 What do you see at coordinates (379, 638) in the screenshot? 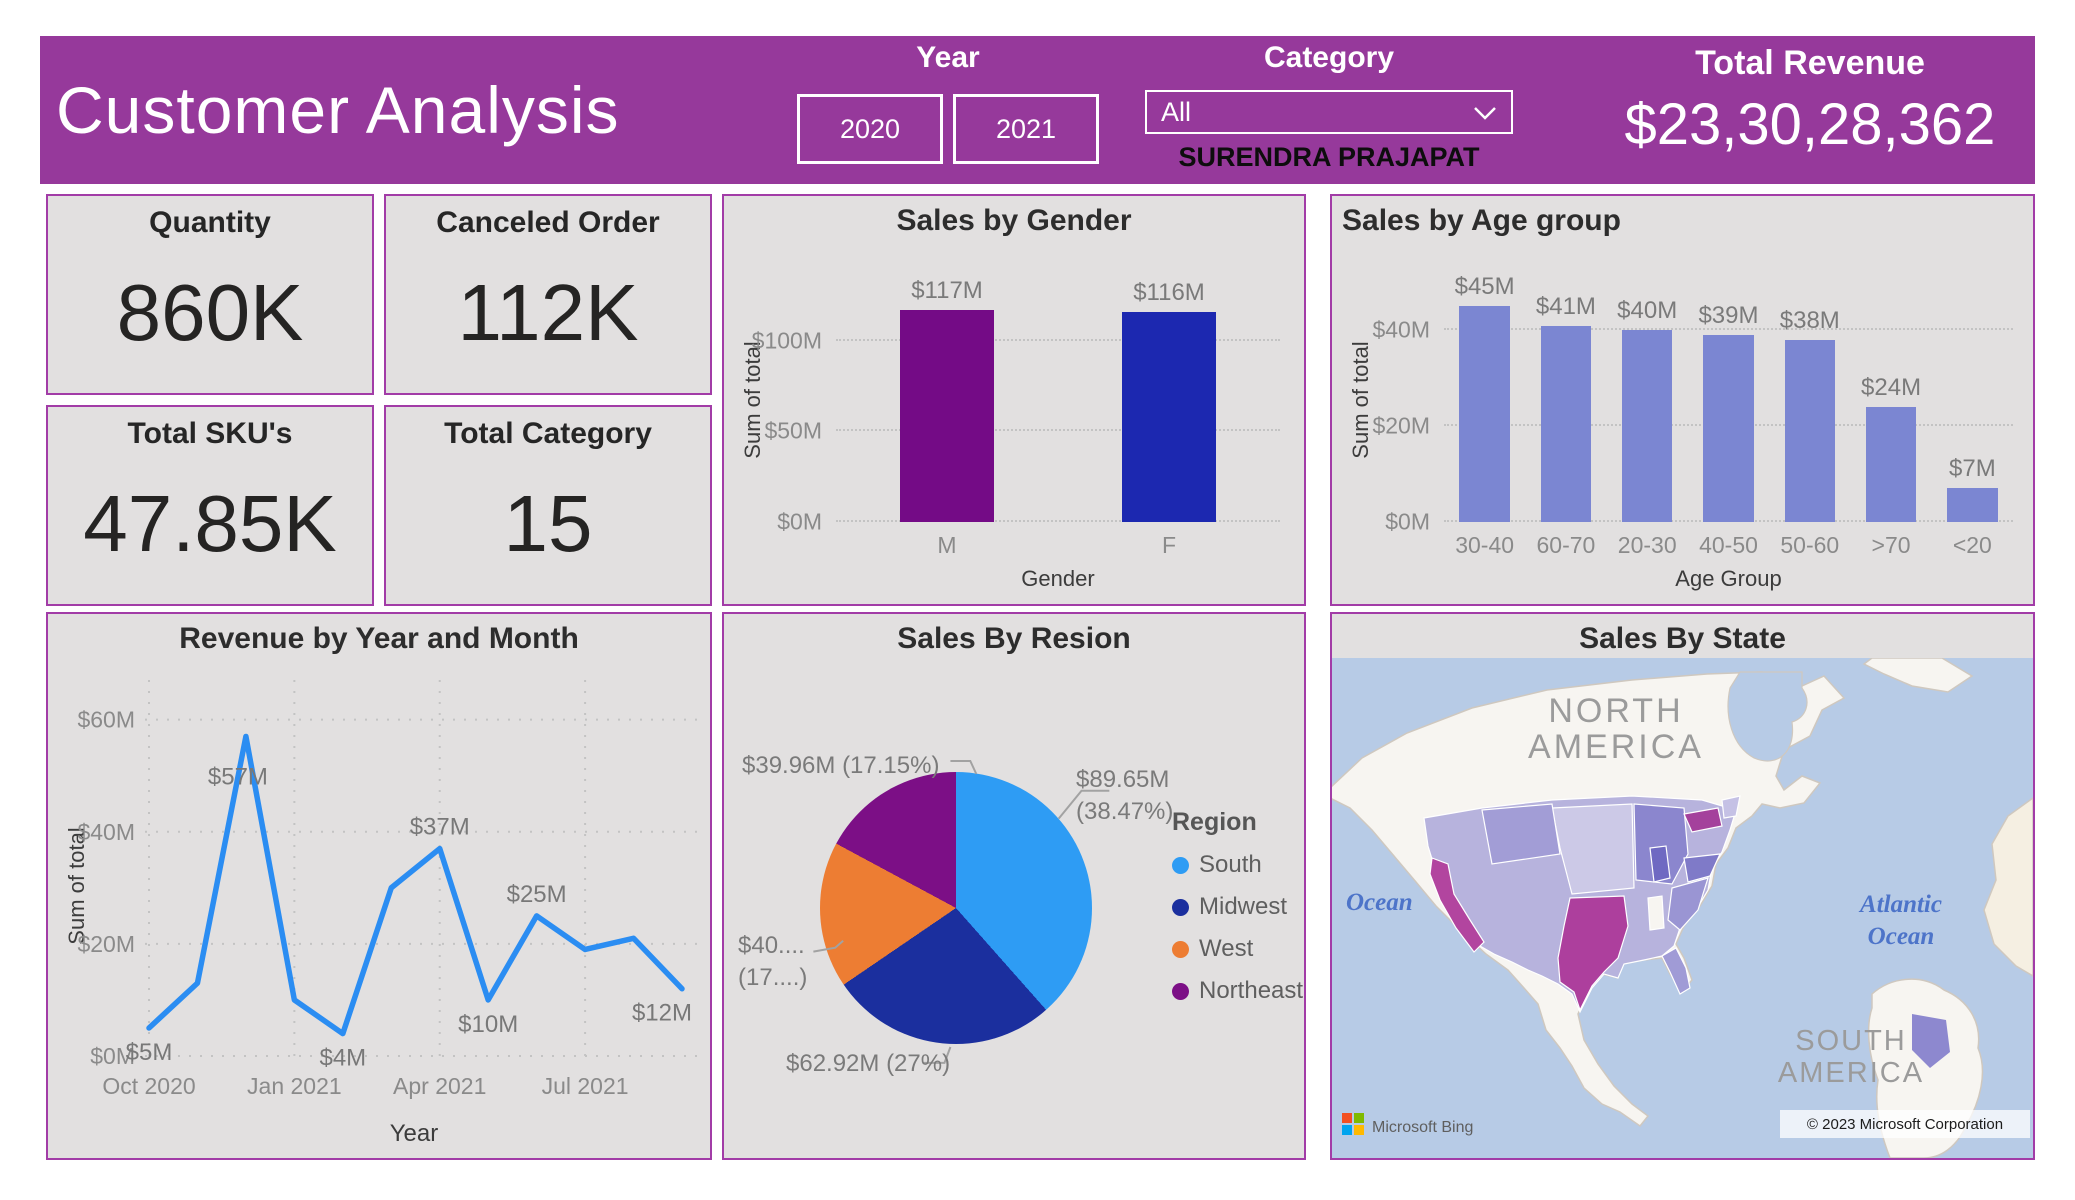
I see `chart-title: Revenue by Year and Month` at bounding box center [379, 638].